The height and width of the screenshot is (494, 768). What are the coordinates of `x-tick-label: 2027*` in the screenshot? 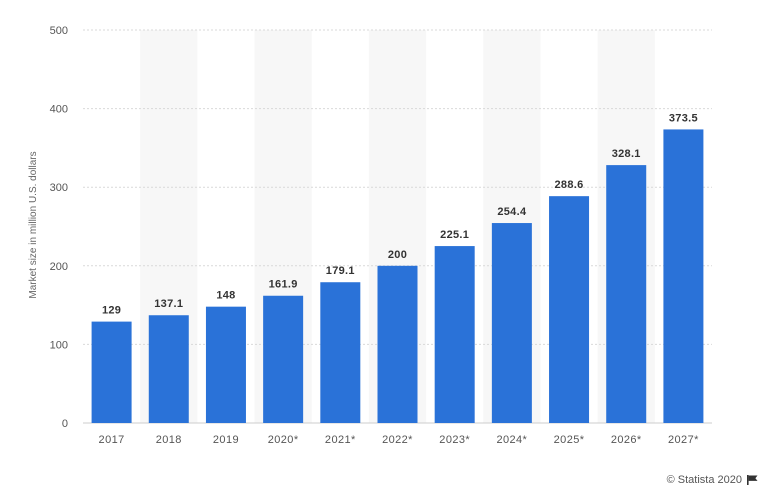 It's located at (683, 440).